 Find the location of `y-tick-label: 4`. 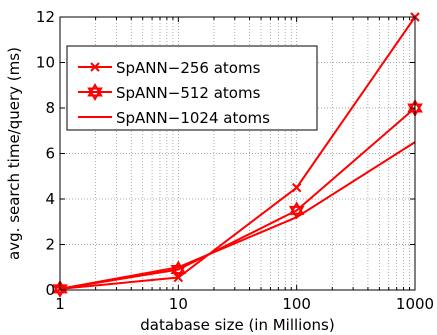

y-tick-label: 4 is located at coordinates (50, 199).